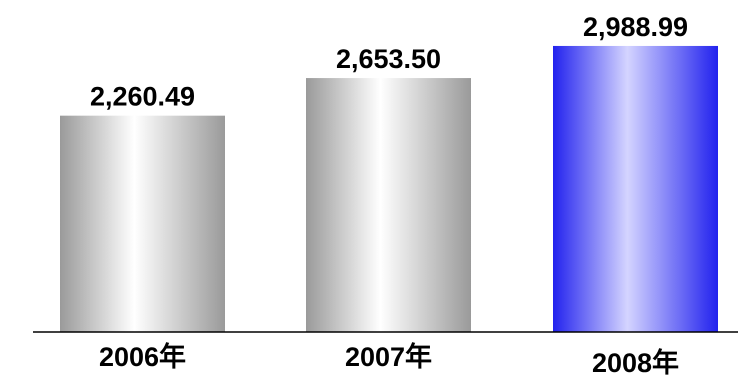 This screenshot has width=738, height=377. I want to click on category-label-1: 2007年, so click(388, 356).